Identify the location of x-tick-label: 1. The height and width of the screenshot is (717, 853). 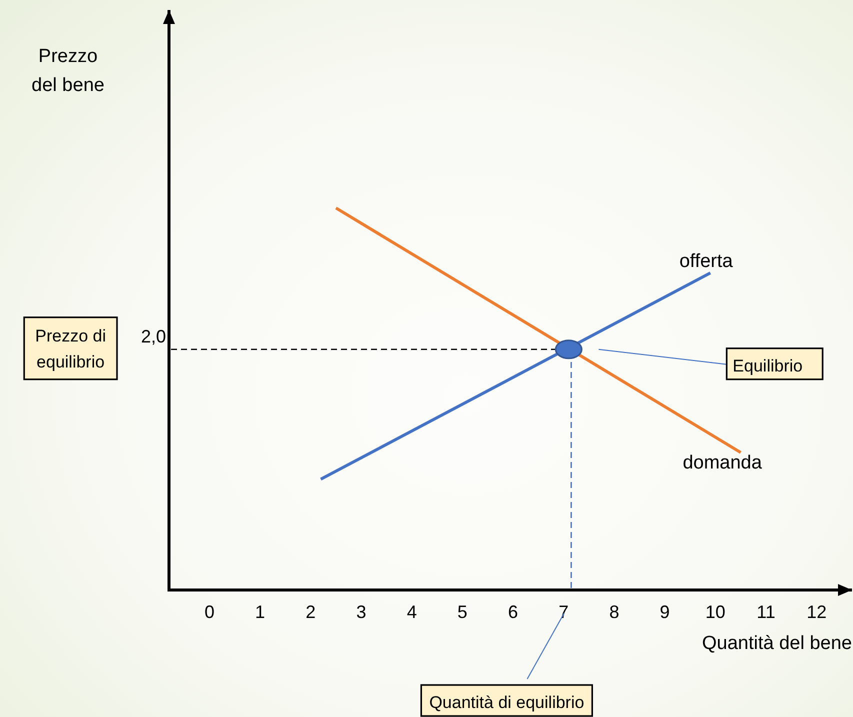
(260, 612).